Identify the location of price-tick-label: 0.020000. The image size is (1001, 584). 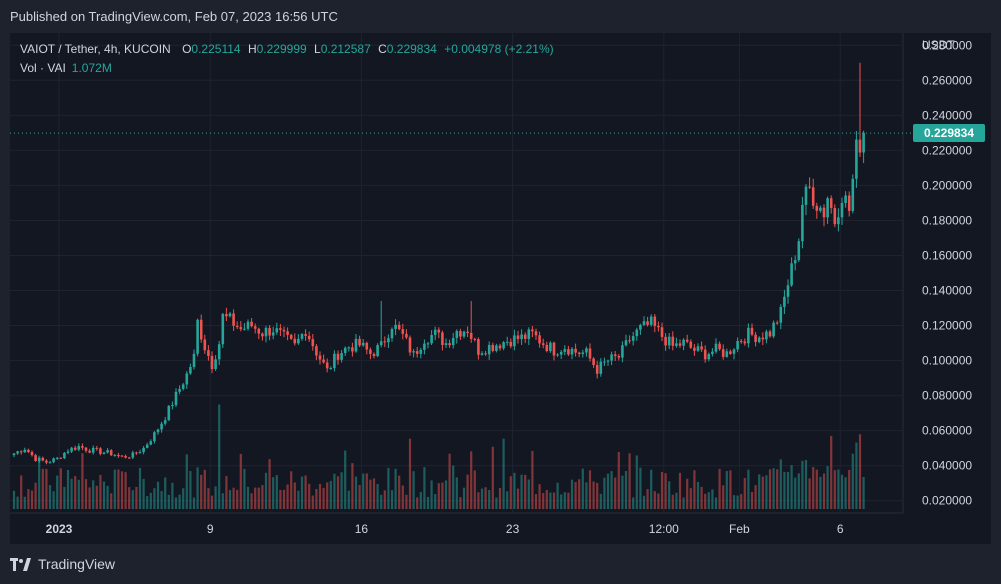
(947, 501).